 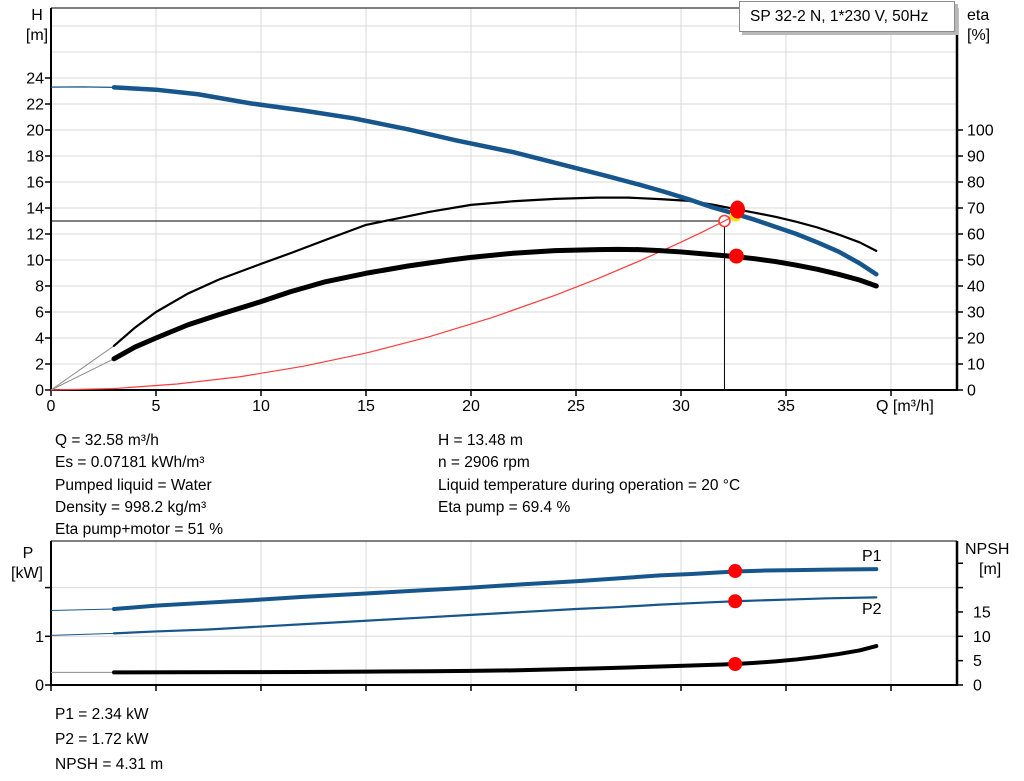 I want to click on y-left-tick-label: 8, so click(x=39, y=287).